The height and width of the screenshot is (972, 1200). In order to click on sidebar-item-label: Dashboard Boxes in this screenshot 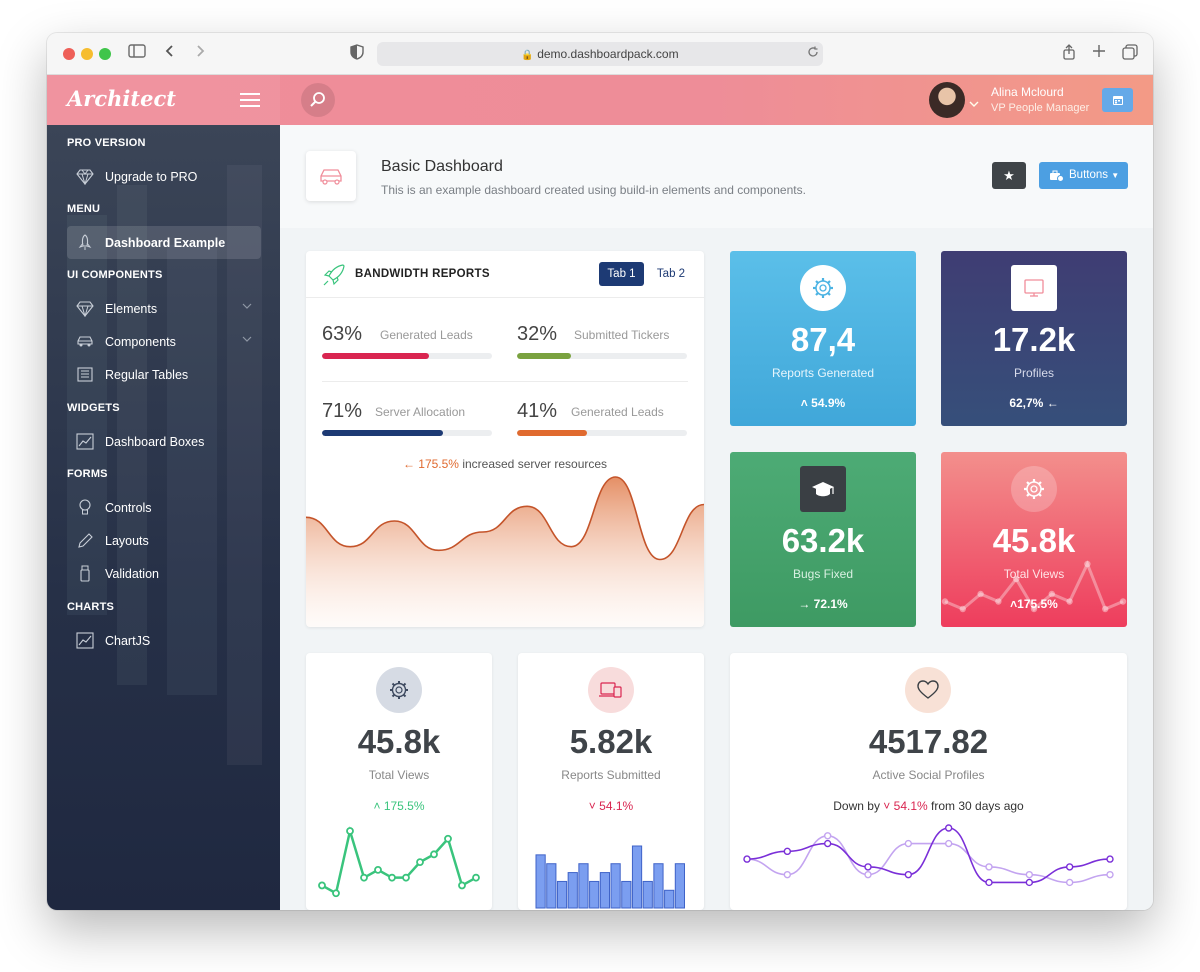, I will do `click(155, 442)`.